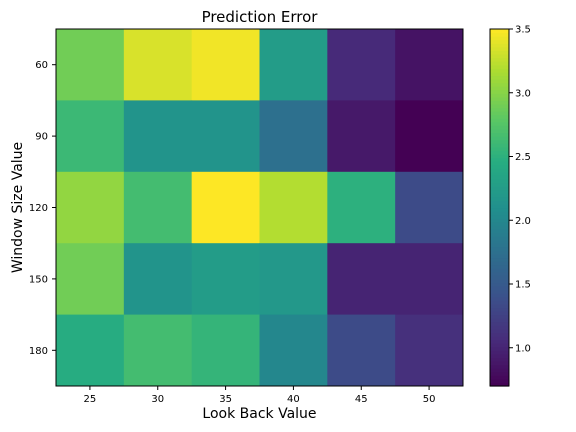 The width and height of the screenshot is (576, 432). Describe the element at coordinates (42, 208) in the screenshot. I see `y-axis-ticks: 60 90 120 150 180` at that location.